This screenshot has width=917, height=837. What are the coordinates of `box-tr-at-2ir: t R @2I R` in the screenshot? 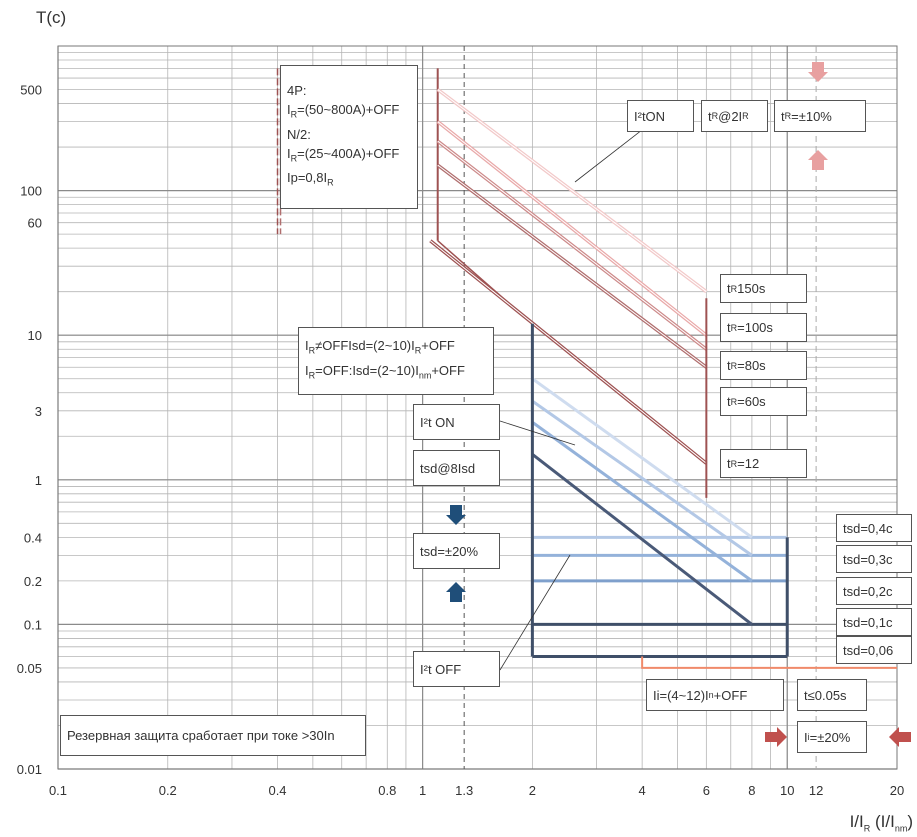 It's located at (734, 116).